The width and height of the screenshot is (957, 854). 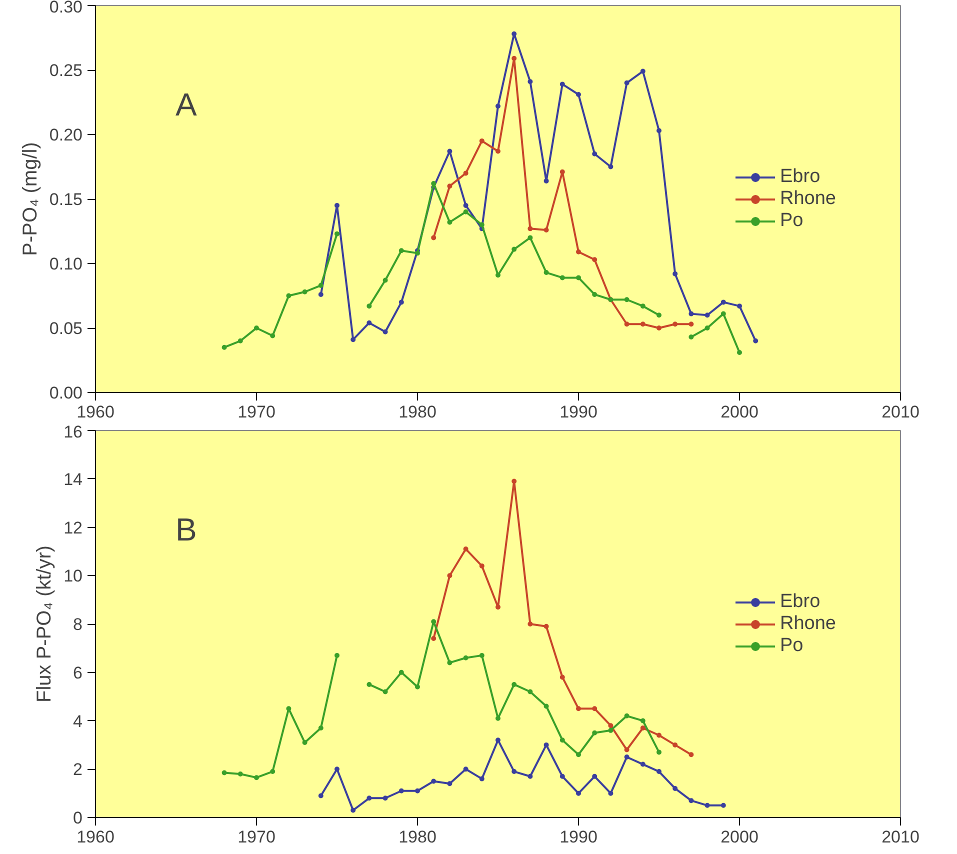 I want to click on y-tick-label: 0.30, so click(x=66, y=8).